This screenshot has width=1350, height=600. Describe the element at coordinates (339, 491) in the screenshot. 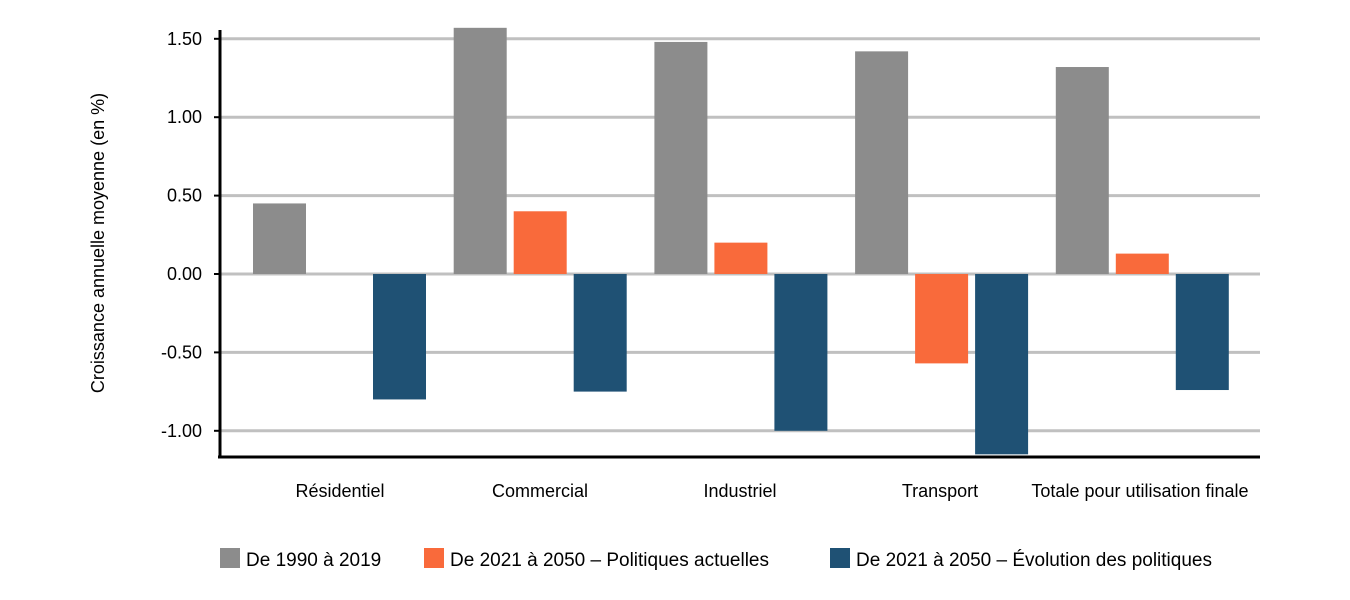

I see `category-label: Résidentiel` at that location.